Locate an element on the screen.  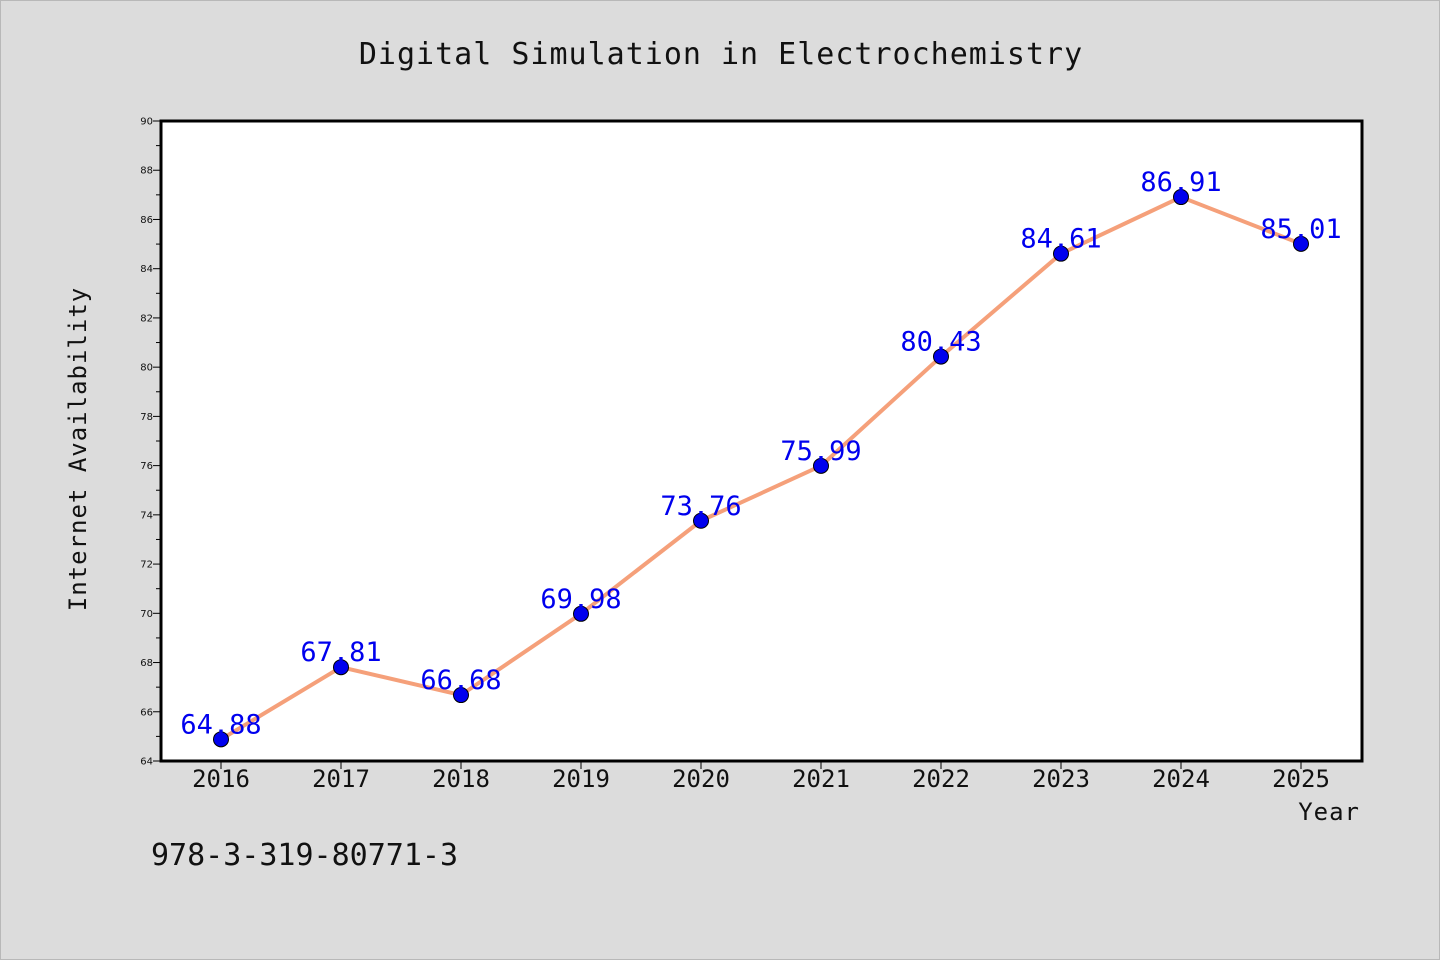
footer-isbn: 978-3-319-80771-3 is located at coordinates (304, 855).